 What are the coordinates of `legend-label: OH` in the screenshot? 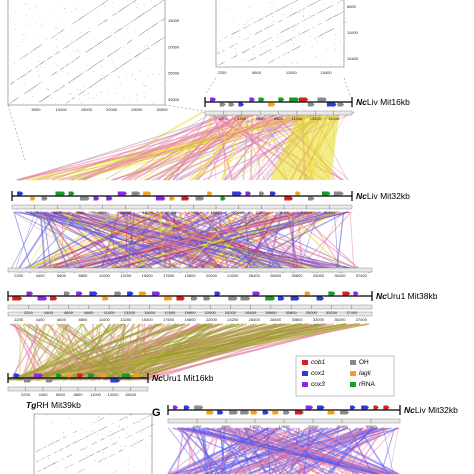 It's located at (364, 362).